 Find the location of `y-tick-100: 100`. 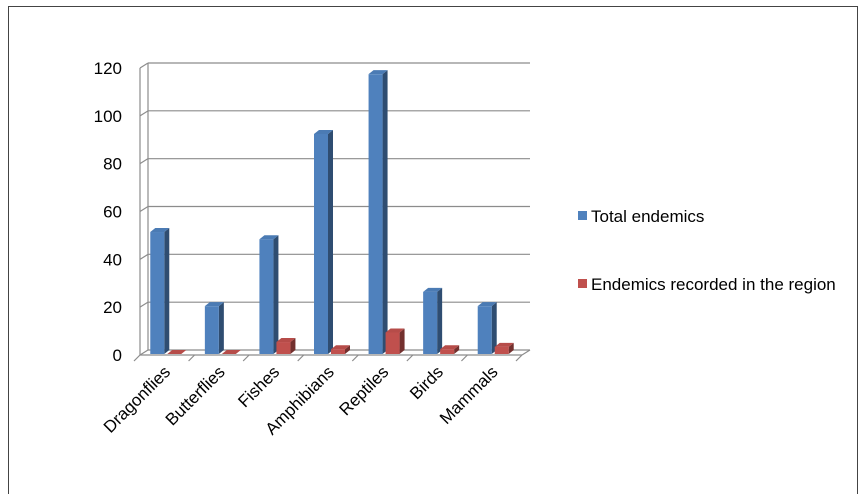

y-tick-100: 100 is located at coordinates (108, 116).